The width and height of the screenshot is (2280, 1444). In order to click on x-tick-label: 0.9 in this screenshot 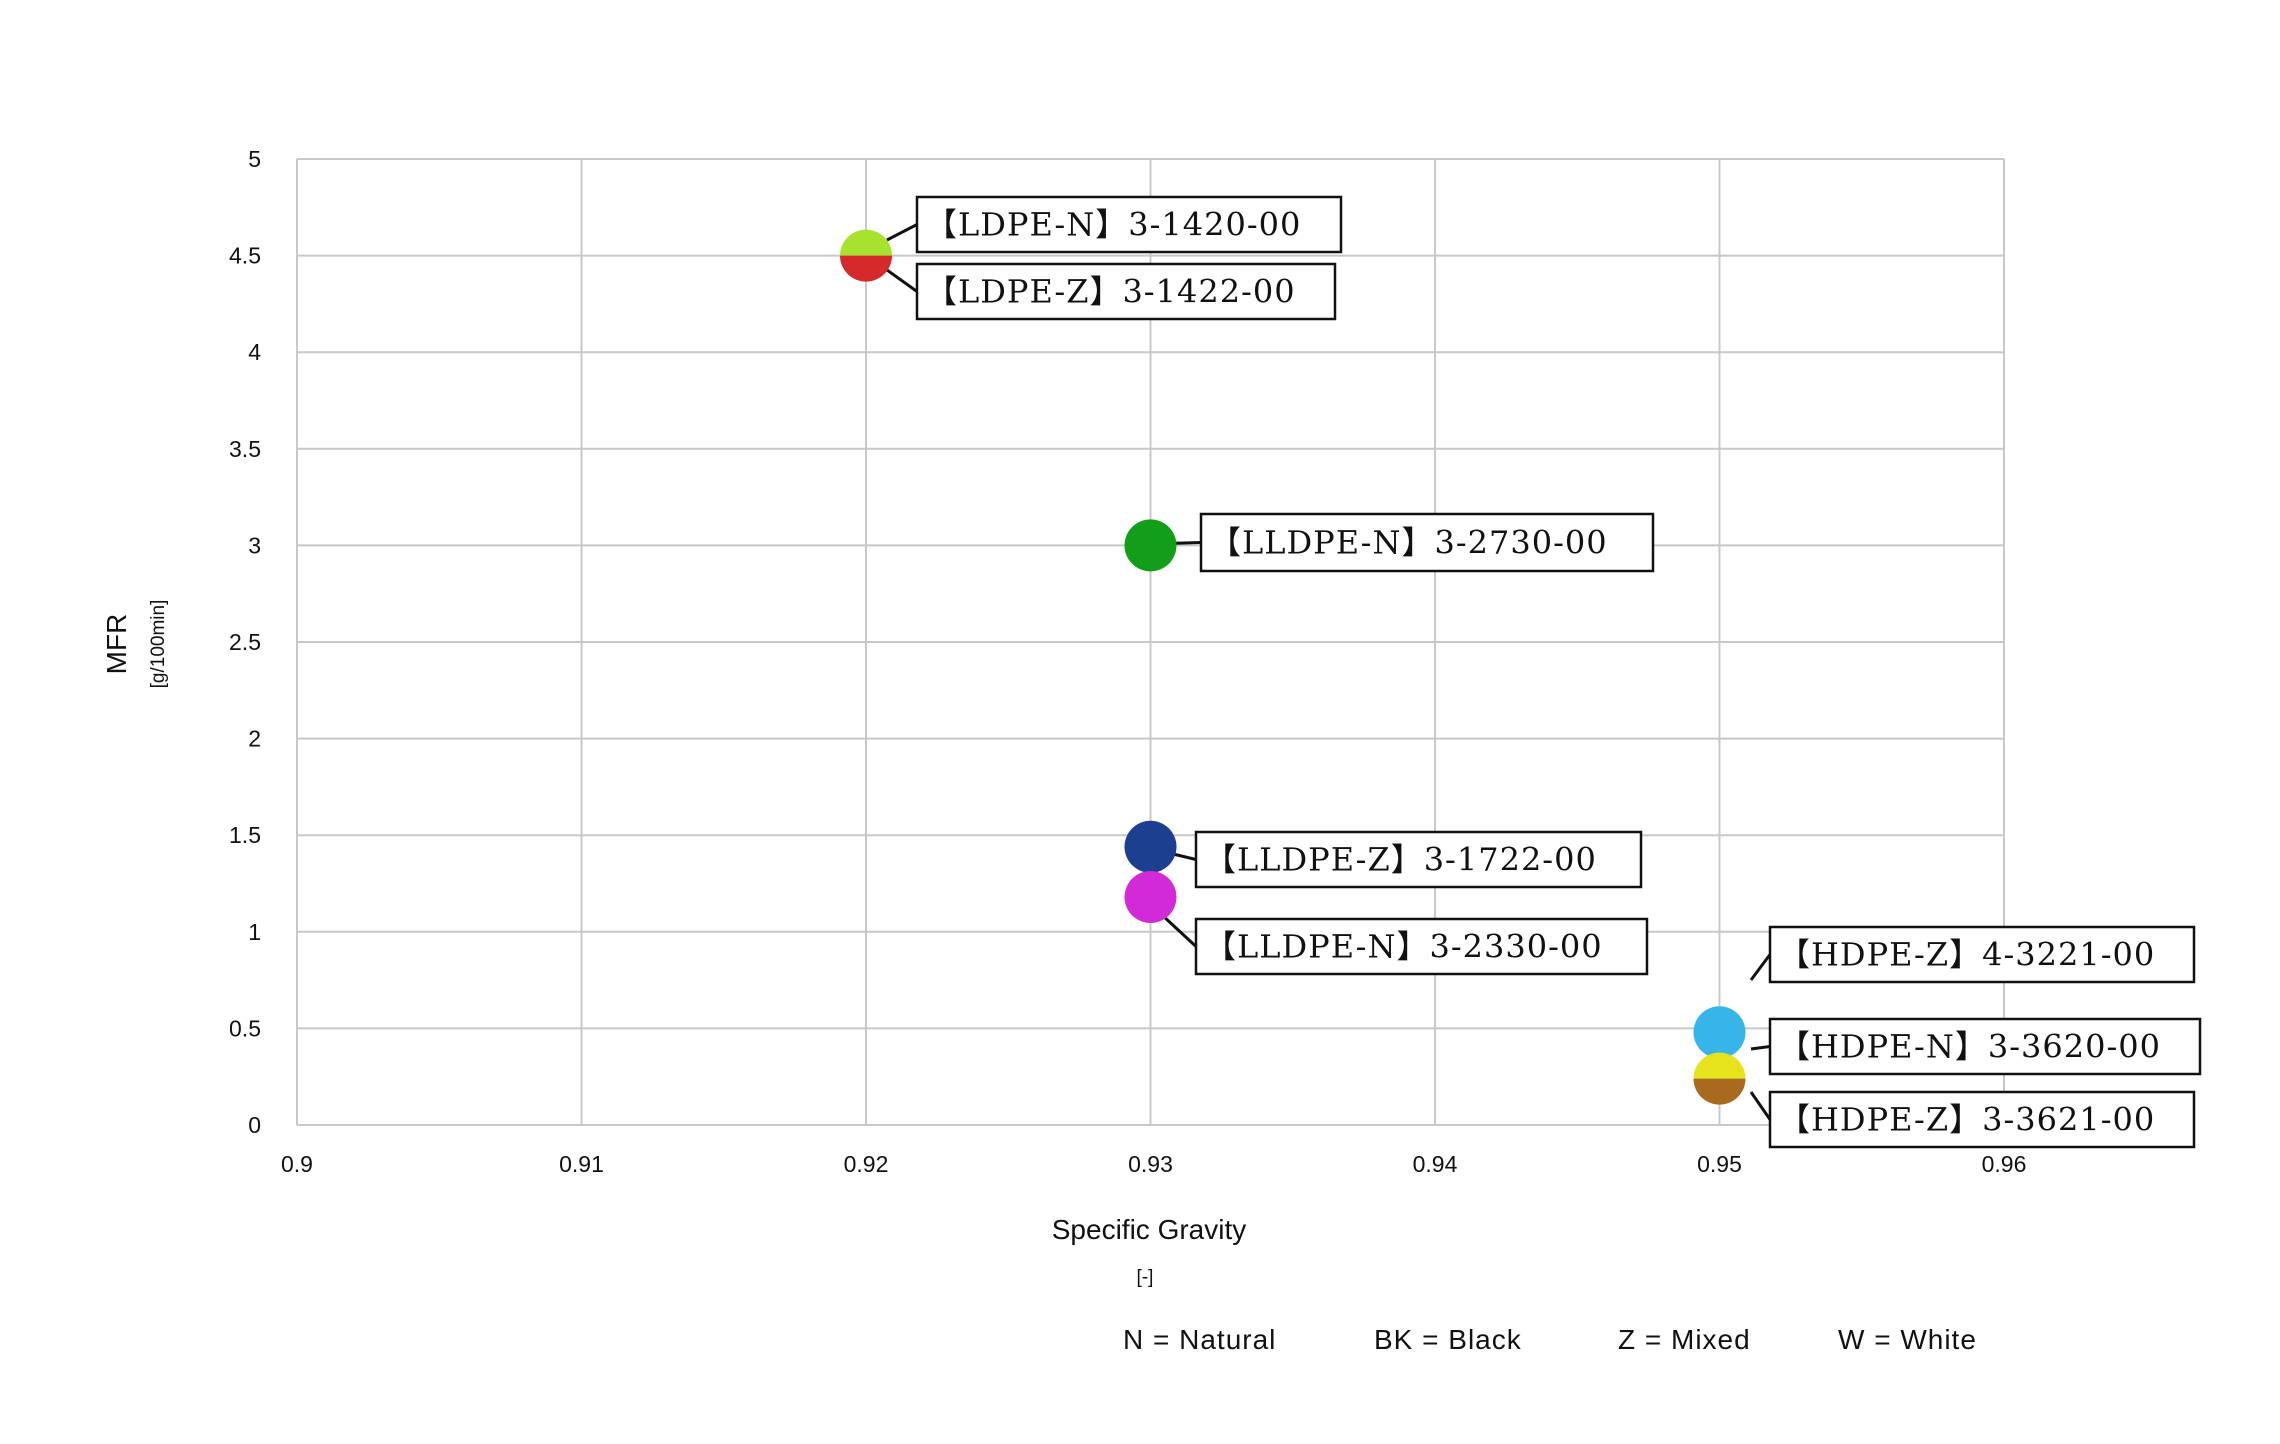, I will do `click(297, 1164)`.